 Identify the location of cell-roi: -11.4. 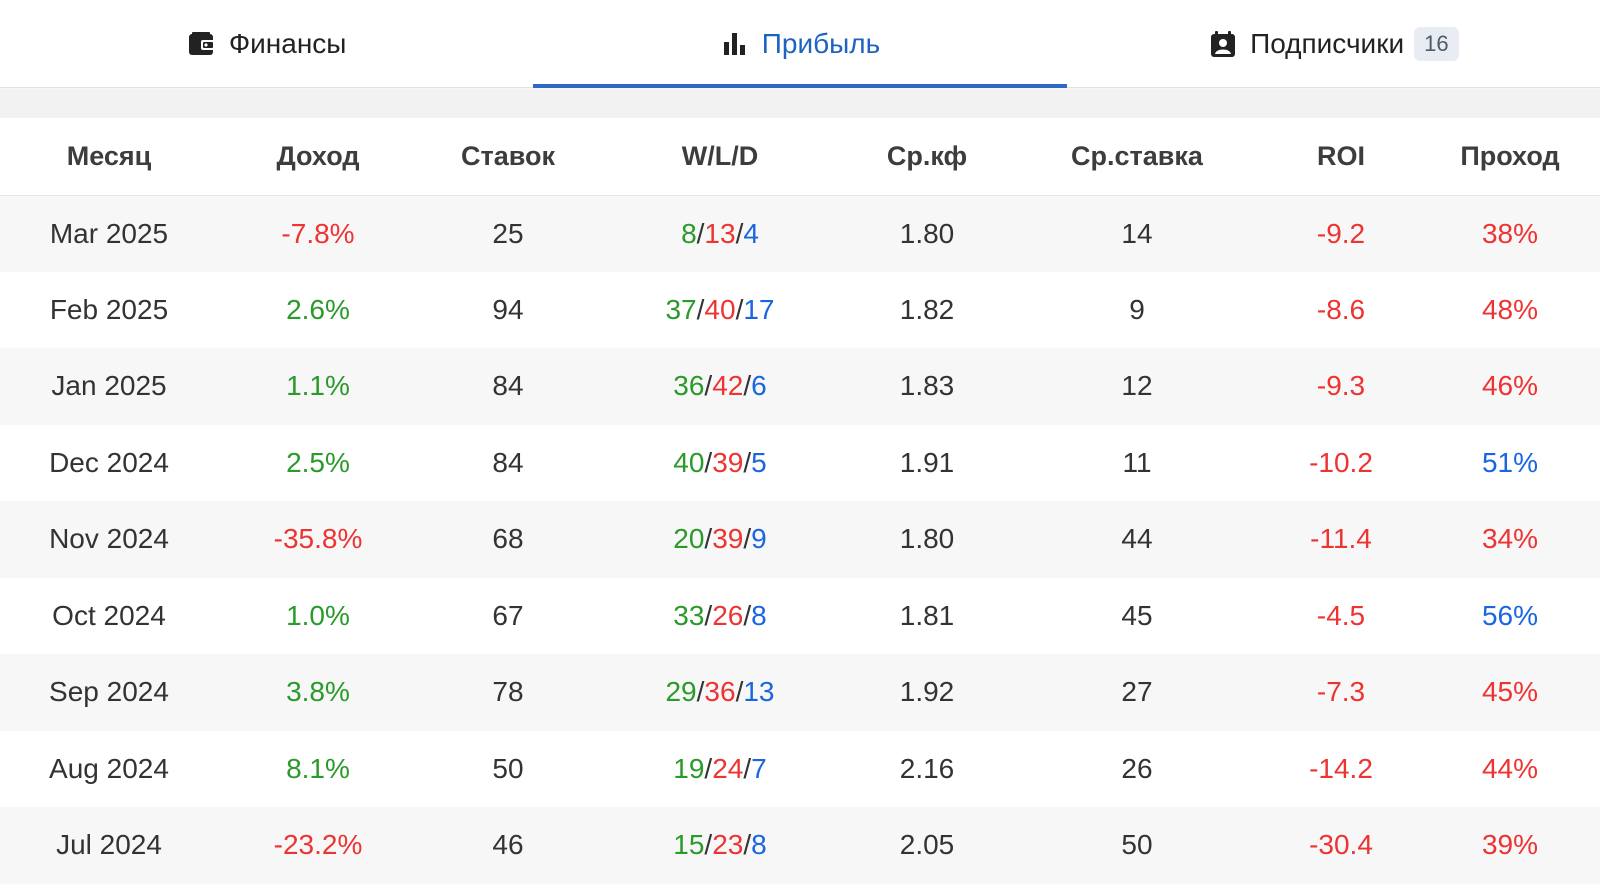
(1341, 539).